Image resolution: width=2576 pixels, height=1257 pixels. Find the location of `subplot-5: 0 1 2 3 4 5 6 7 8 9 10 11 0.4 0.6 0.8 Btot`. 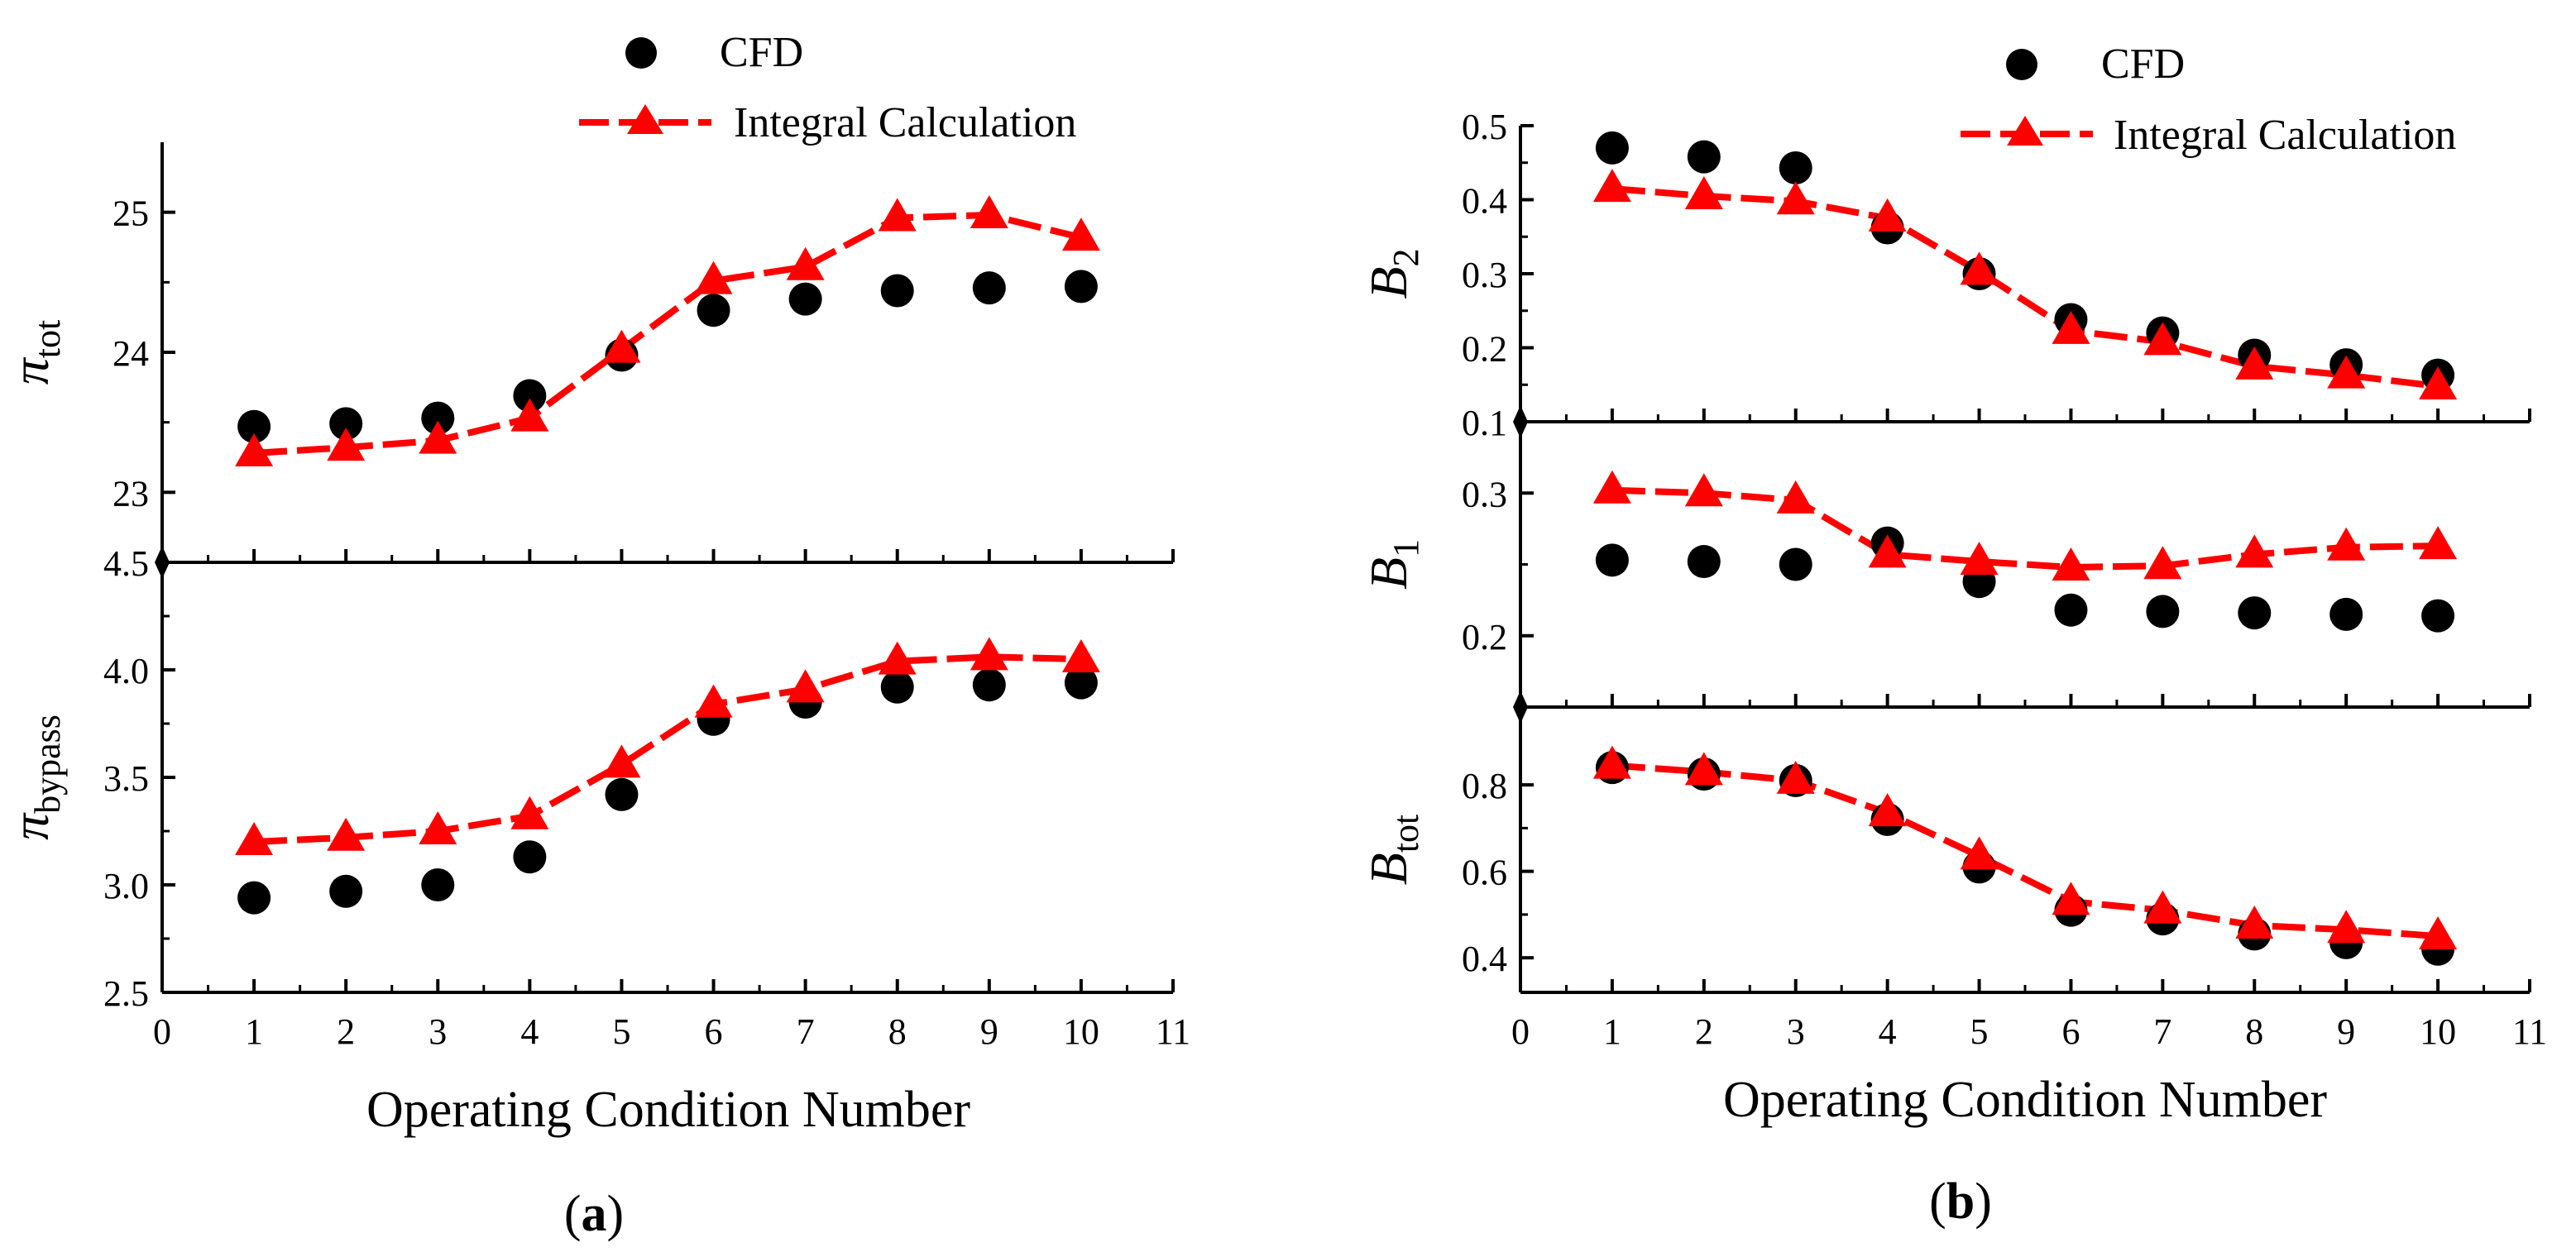

subplot-5: 0 1 2 3 4 5 6 7 8 9 10 11 0.4 0.6 0.8 Btot is located at coordinates (1953, 879).